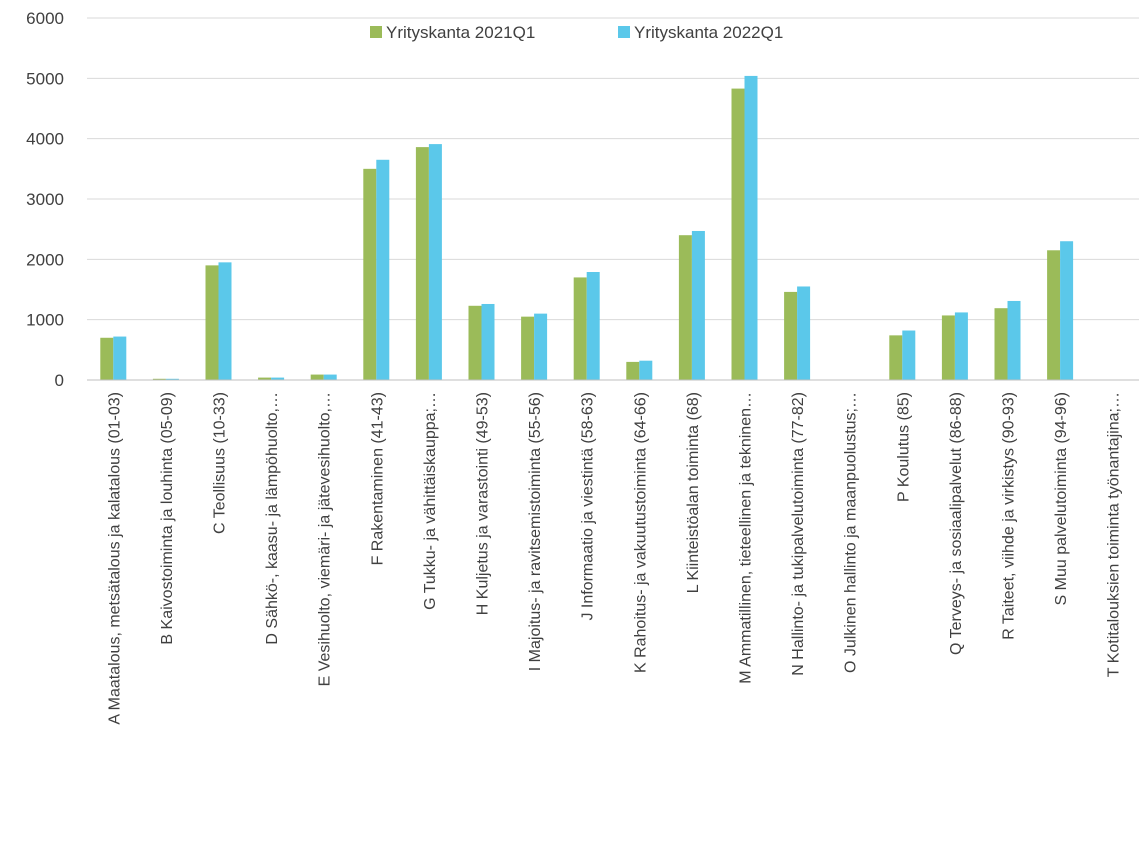 Image resolution: width=1139 pixels, height=855 pixels. I want to click on legend-swatch-2021q1, so click(376, 32).